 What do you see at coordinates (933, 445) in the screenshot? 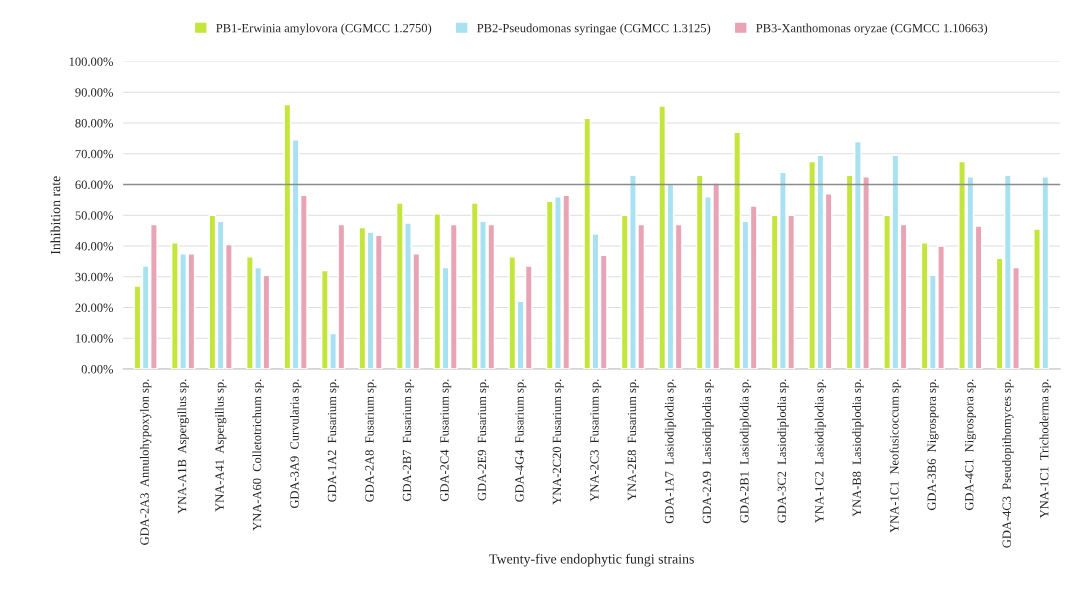
I see `x-tick-label: GDA-3B6 Nigrospora sp.` at bounding box center [933, 445].